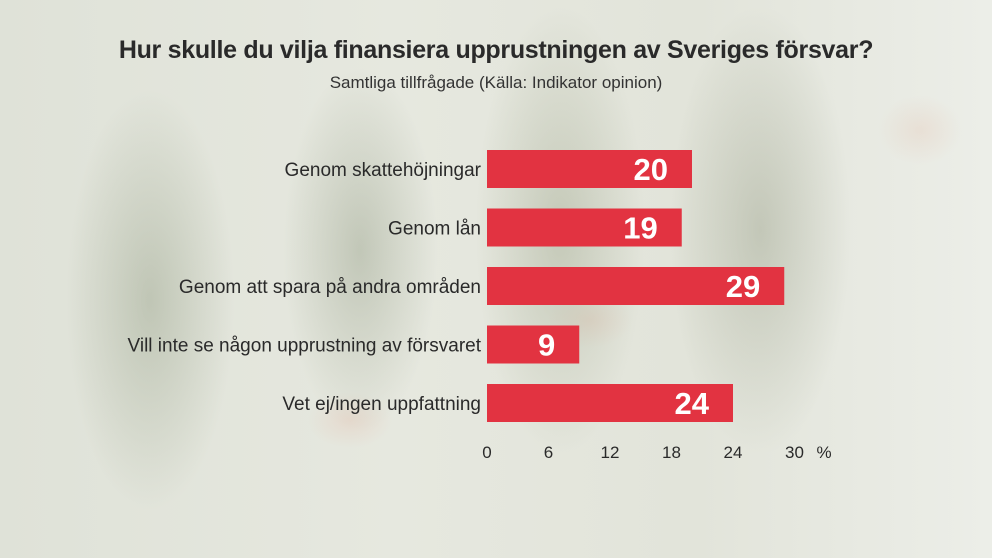 Image resolution: width=992 pixels, height=558 pixels. Describe the element at coordinates (383, 170) in the screenshot. I see `category-label: Genom skattehöjningar` at that location.